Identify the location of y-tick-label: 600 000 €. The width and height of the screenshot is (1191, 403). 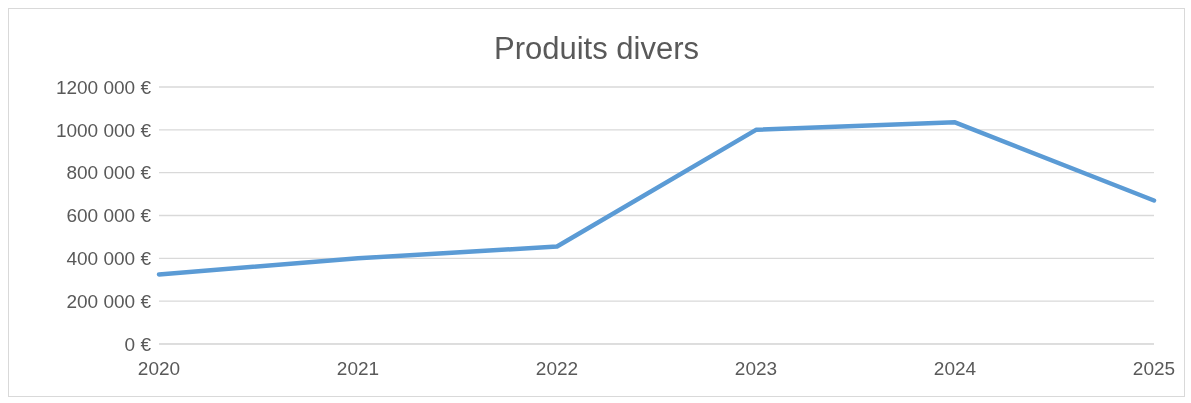
(109, 216).